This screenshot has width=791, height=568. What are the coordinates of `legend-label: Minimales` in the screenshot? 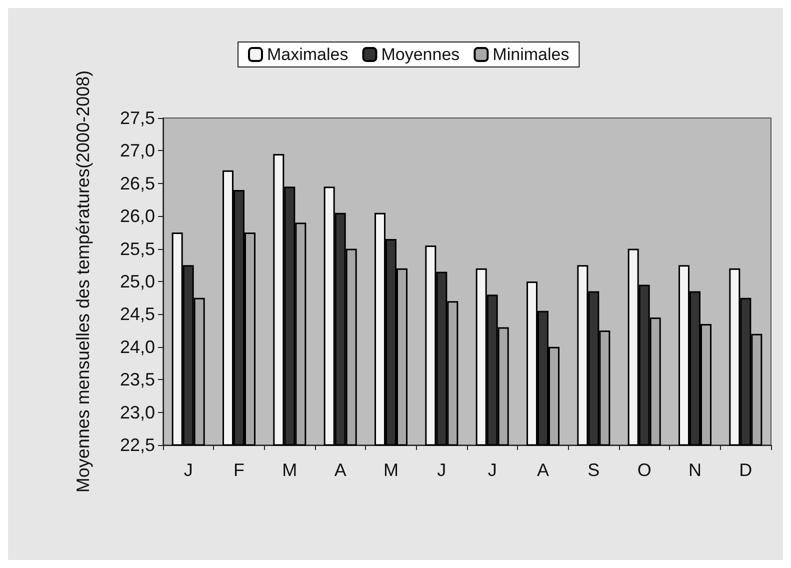 It's located at (531, 54).